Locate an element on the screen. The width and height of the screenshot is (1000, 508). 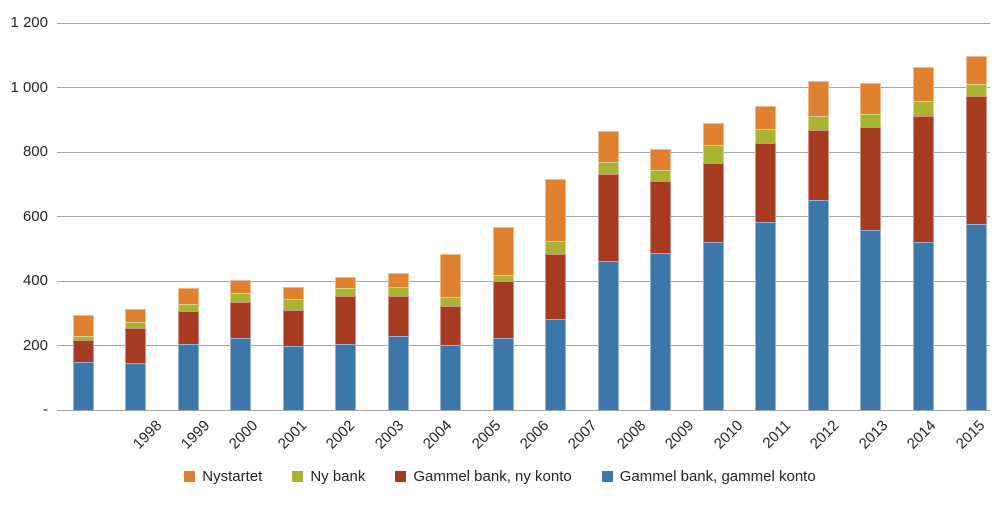
bar-2007 is located at coordinates (556, 294).